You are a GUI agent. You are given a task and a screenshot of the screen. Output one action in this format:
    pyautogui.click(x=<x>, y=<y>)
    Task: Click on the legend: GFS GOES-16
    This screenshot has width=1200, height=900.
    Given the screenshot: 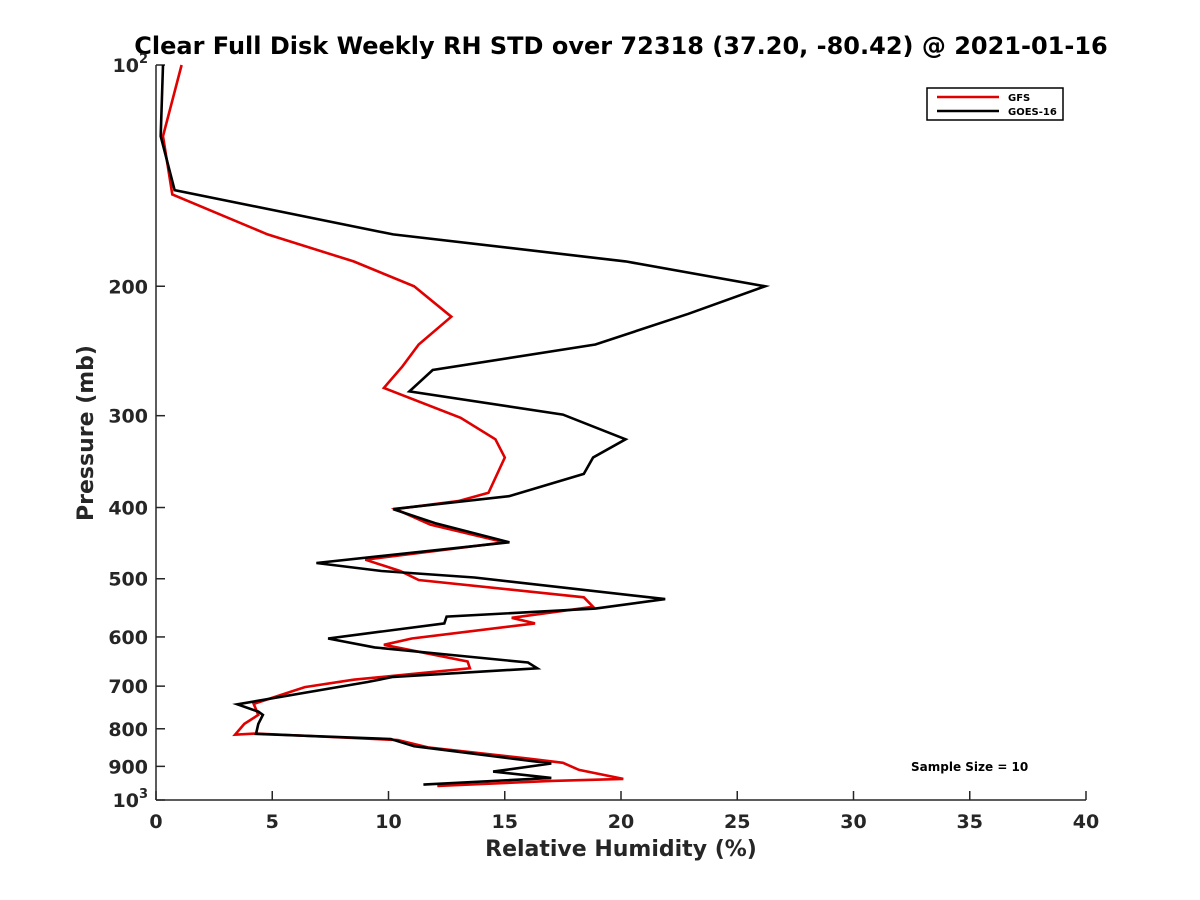 What is the action you would take?
    pyautogui.click(x=995, y=104)
    